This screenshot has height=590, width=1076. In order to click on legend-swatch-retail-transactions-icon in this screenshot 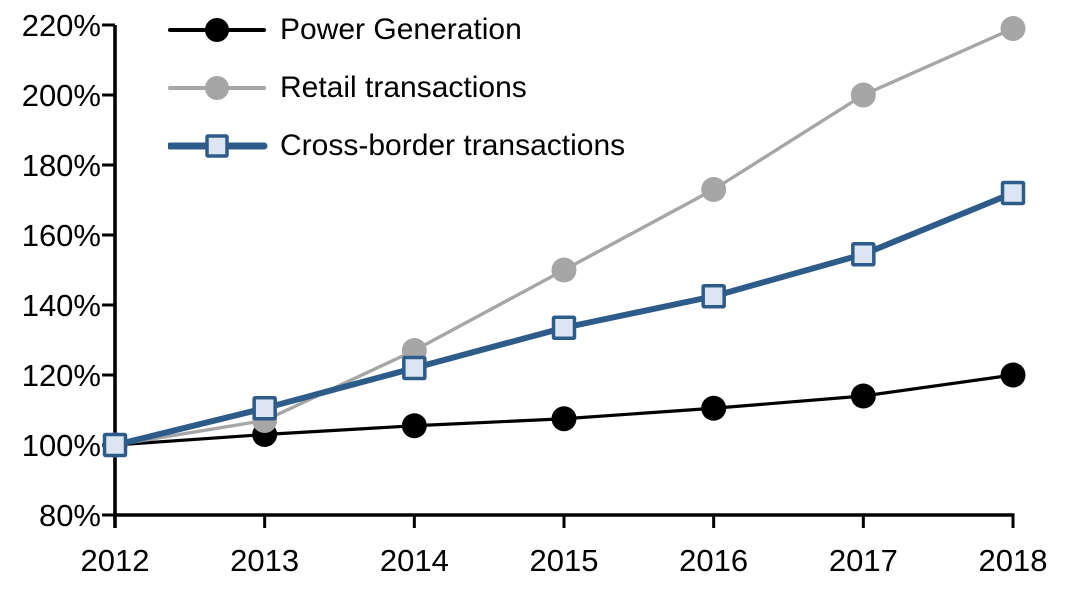, I will do `click(217, 88)`.